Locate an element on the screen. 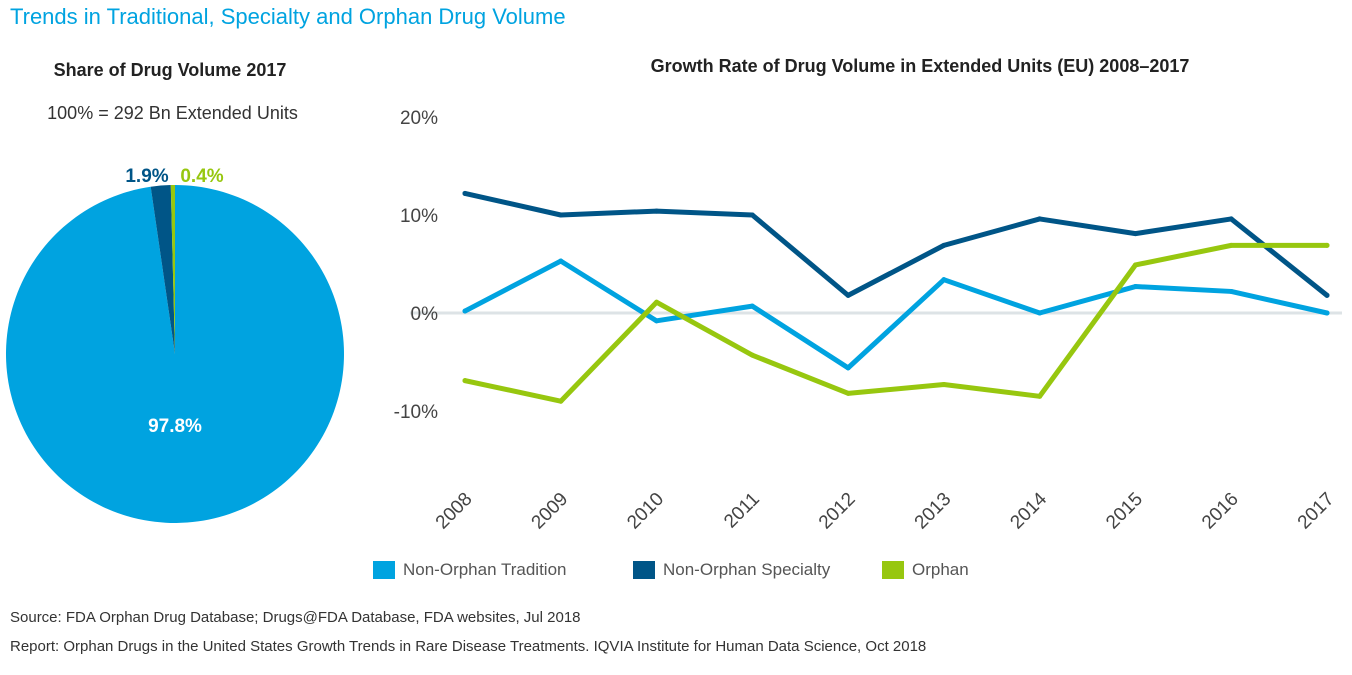 The width and height of the screenshot is (1352, 675). y-tick-label: 20% is located at coordinates (419, 118).